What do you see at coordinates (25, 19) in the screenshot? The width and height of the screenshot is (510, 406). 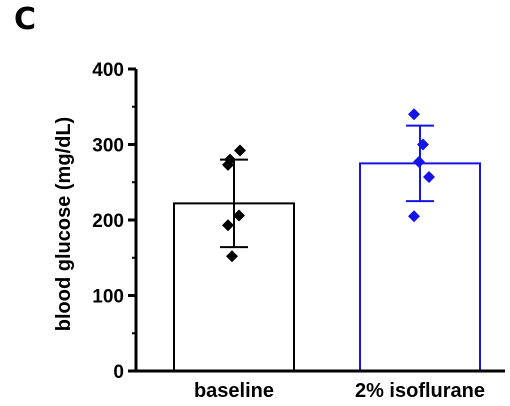 I see `panel-label: C` at bounding box center [25, 19].